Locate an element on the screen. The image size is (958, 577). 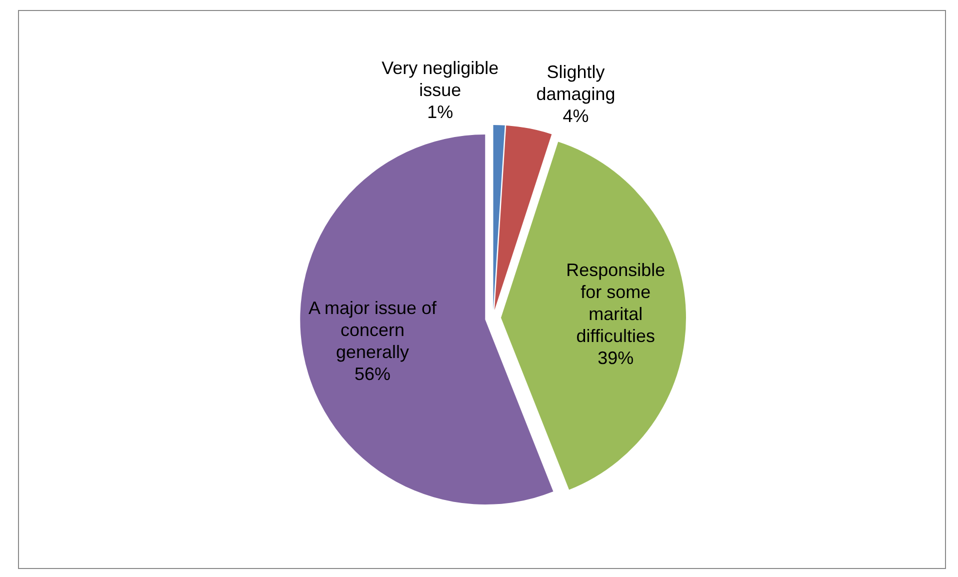
slice-label: Responsible for some marital difficulties is located at coordinates (616, 303).